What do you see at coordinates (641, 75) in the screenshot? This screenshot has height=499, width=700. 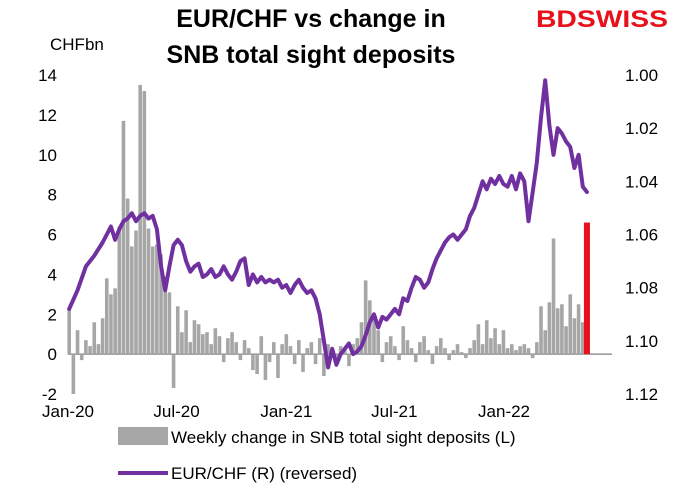 I see `right-tick-label: 1.00` at bounding box center [641, 75].